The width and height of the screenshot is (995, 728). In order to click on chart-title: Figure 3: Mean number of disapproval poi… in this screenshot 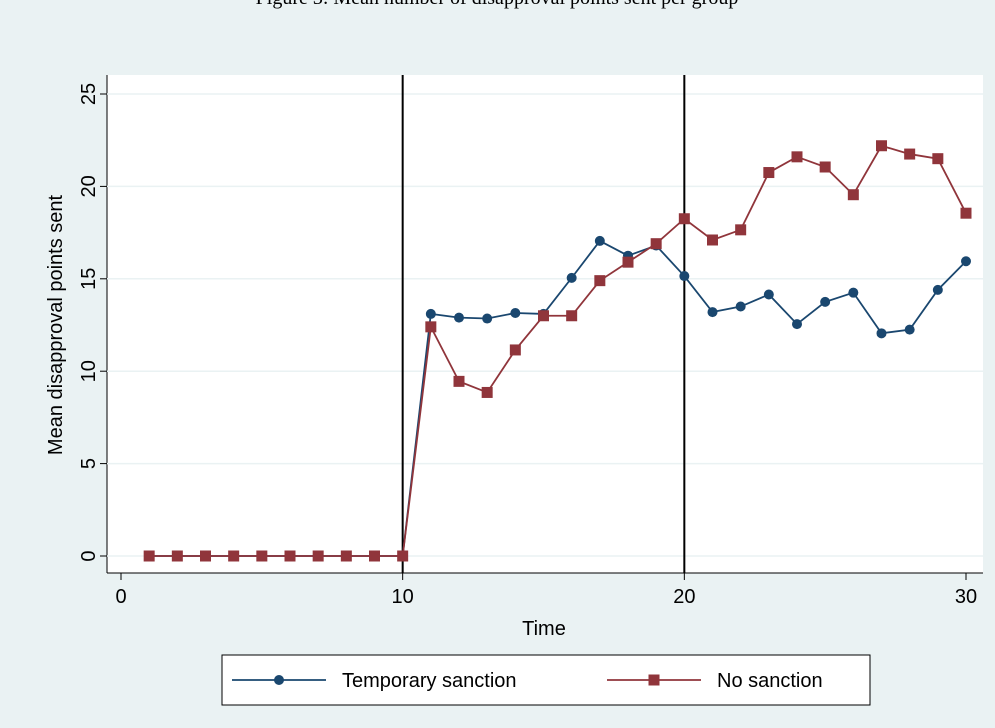, I will do `click(497, 4)`.